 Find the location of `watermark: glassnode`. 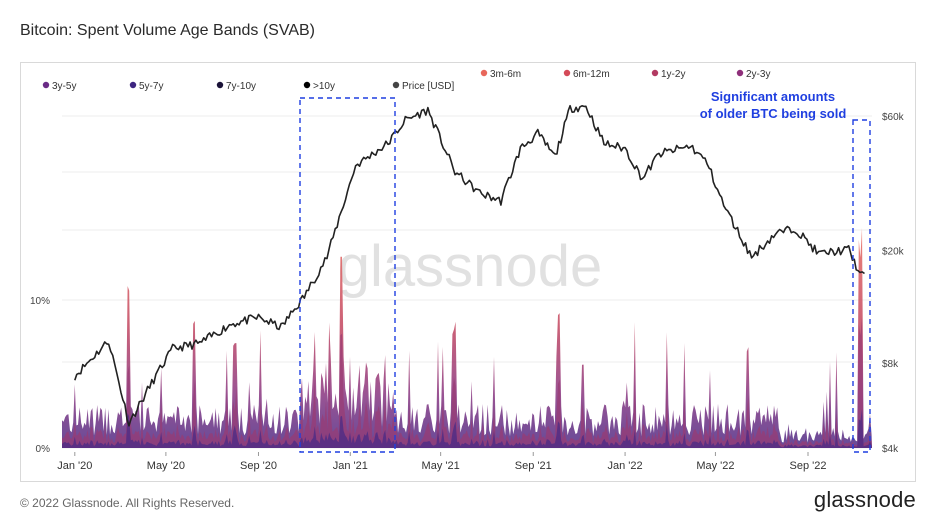

watermark: glassnode is located at coordinates (470, 266).